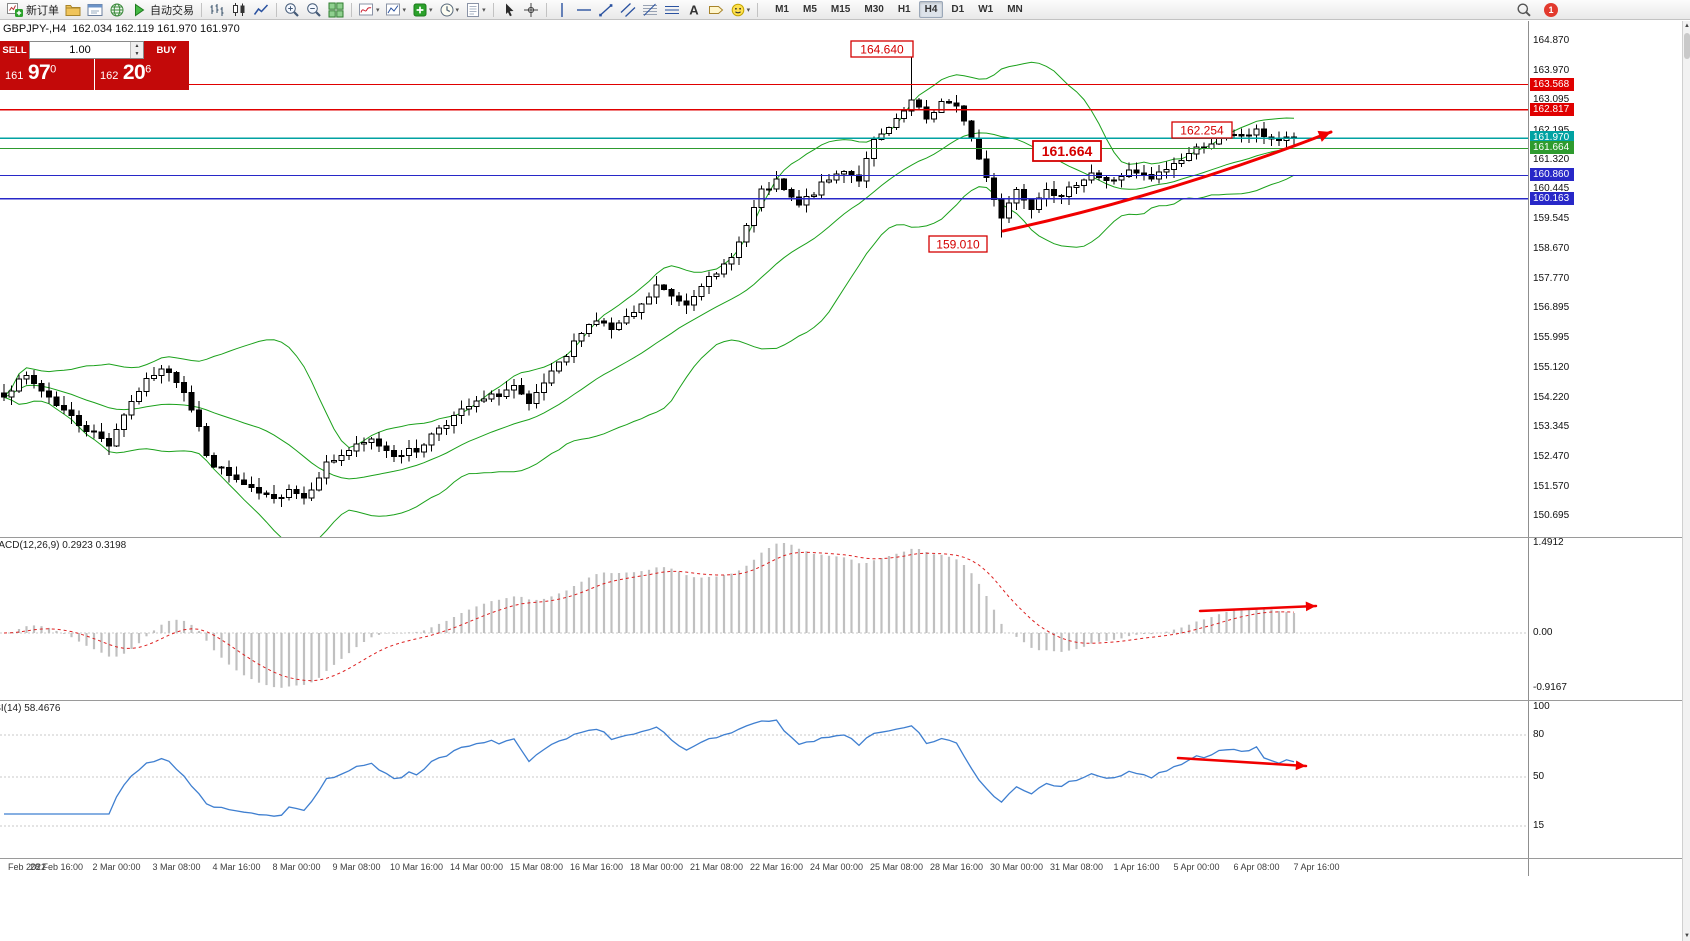 The width and height of the screenshot is (1690, 941). Describe the element at coordinates (1551, 71) in the screenshot. I see `axis-tick-label: 163.970` at that location.